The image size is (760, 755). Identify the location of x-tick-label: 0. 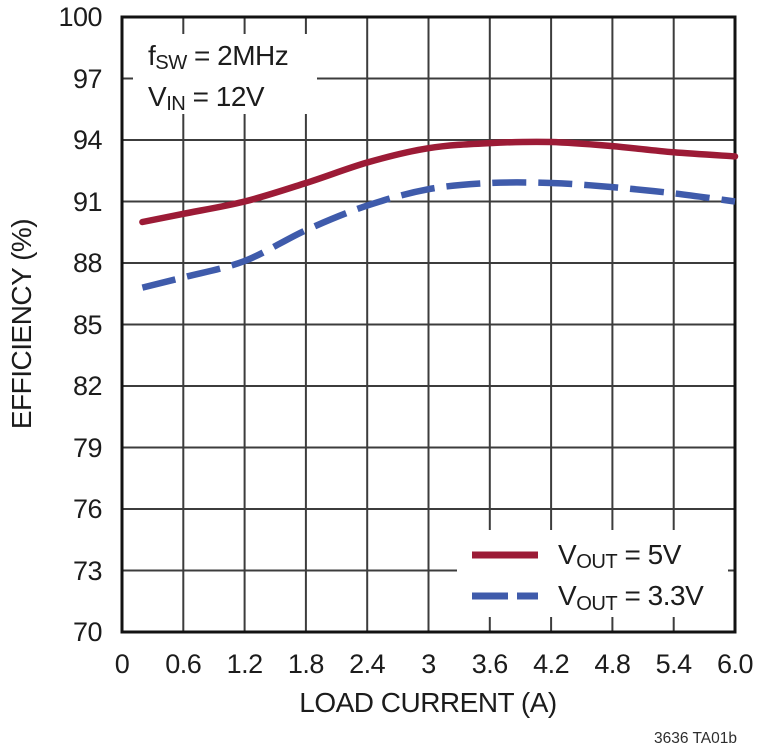
(122, 664).